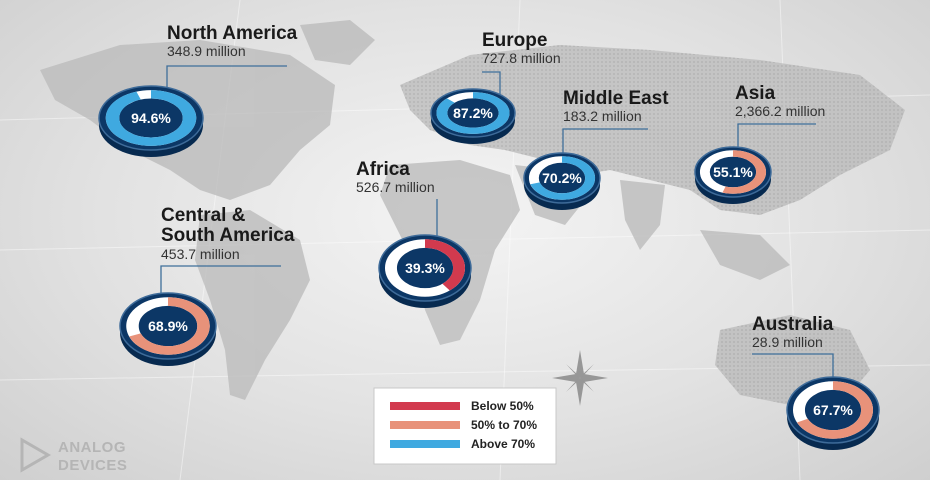 The height and width of the screenshot is (480, 930). What do you see at coordinates (228, 235) in the screenshot?
I see `label-central-south-america-2: South America` at bounding box center [228, 235].